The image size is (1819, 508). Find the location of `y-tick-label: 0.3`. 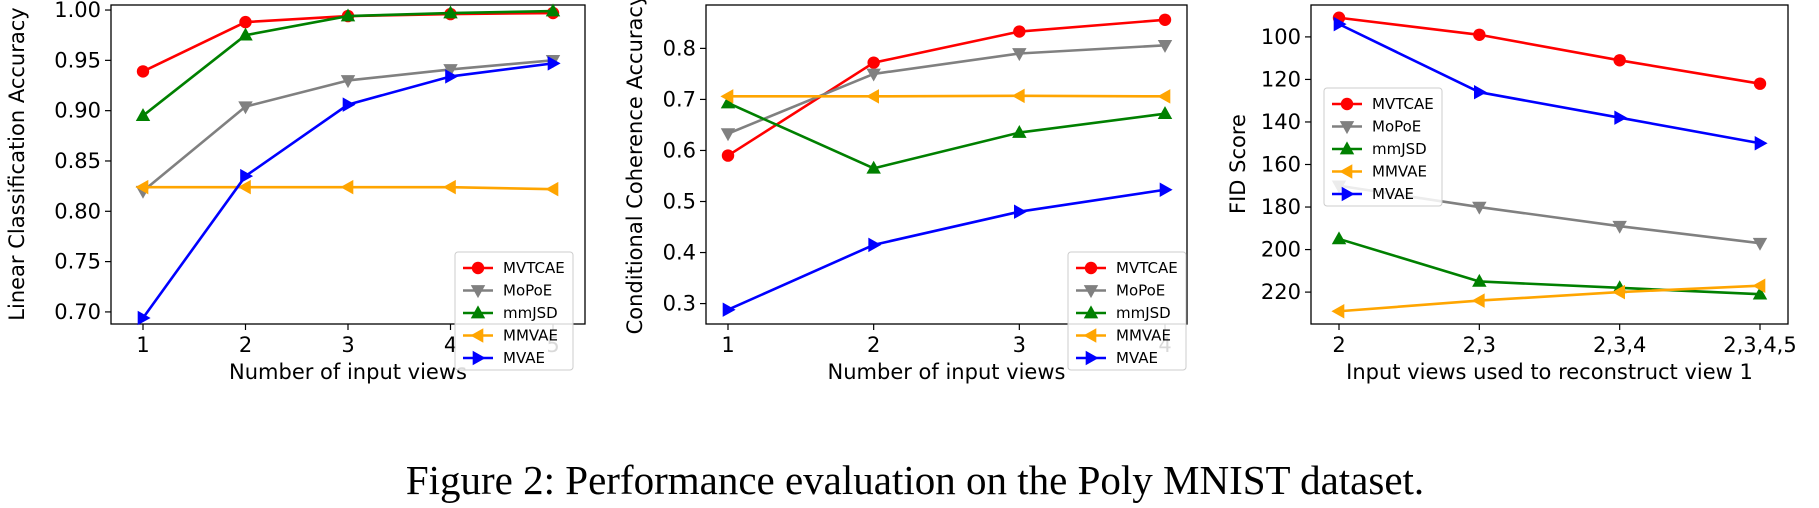

y-tick-label: 0.3 is located at coordinates (679, 304).